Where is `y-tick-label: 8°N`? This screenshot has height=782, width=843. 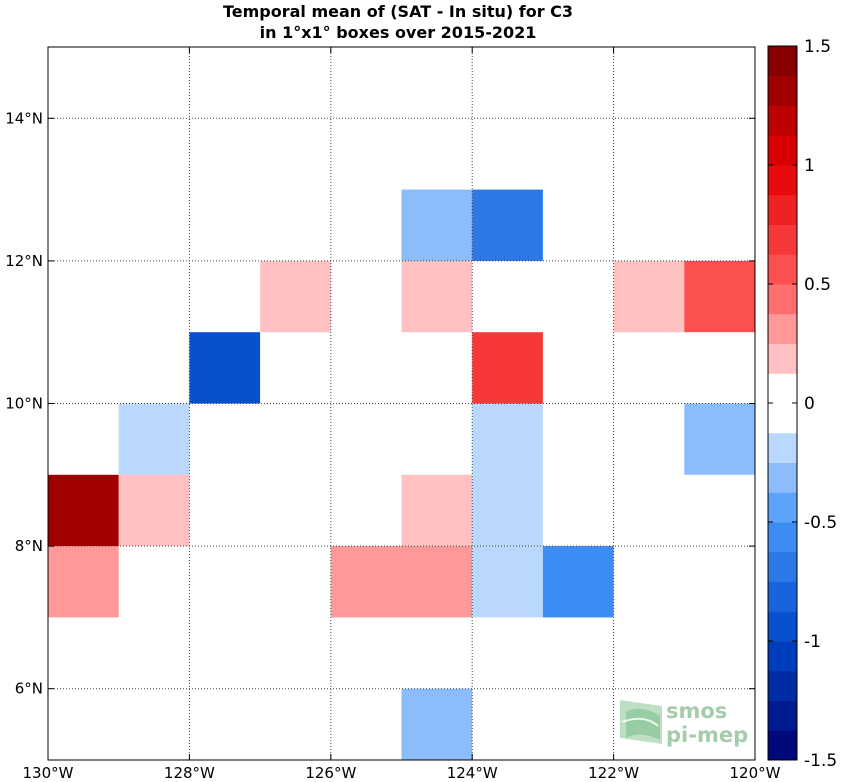 y-tick-label: 8°N is located at coordinates (29, 546).